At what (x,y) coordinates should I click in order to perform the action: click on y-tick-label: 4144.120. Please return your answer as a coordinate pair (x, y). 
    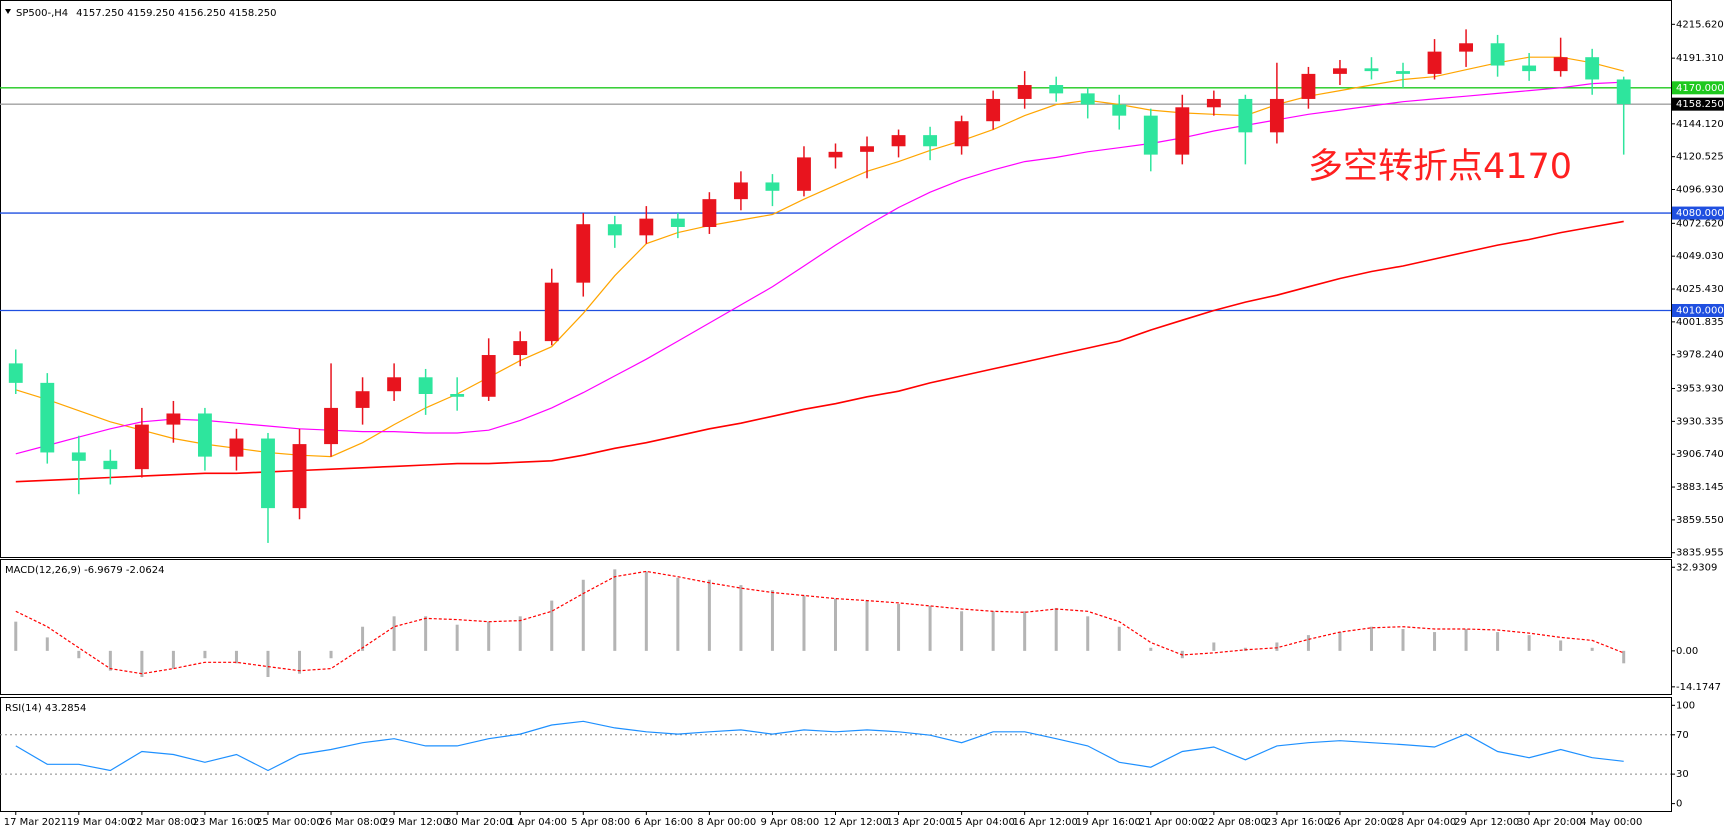
    Looking at the image, I should click on (1700, 124).